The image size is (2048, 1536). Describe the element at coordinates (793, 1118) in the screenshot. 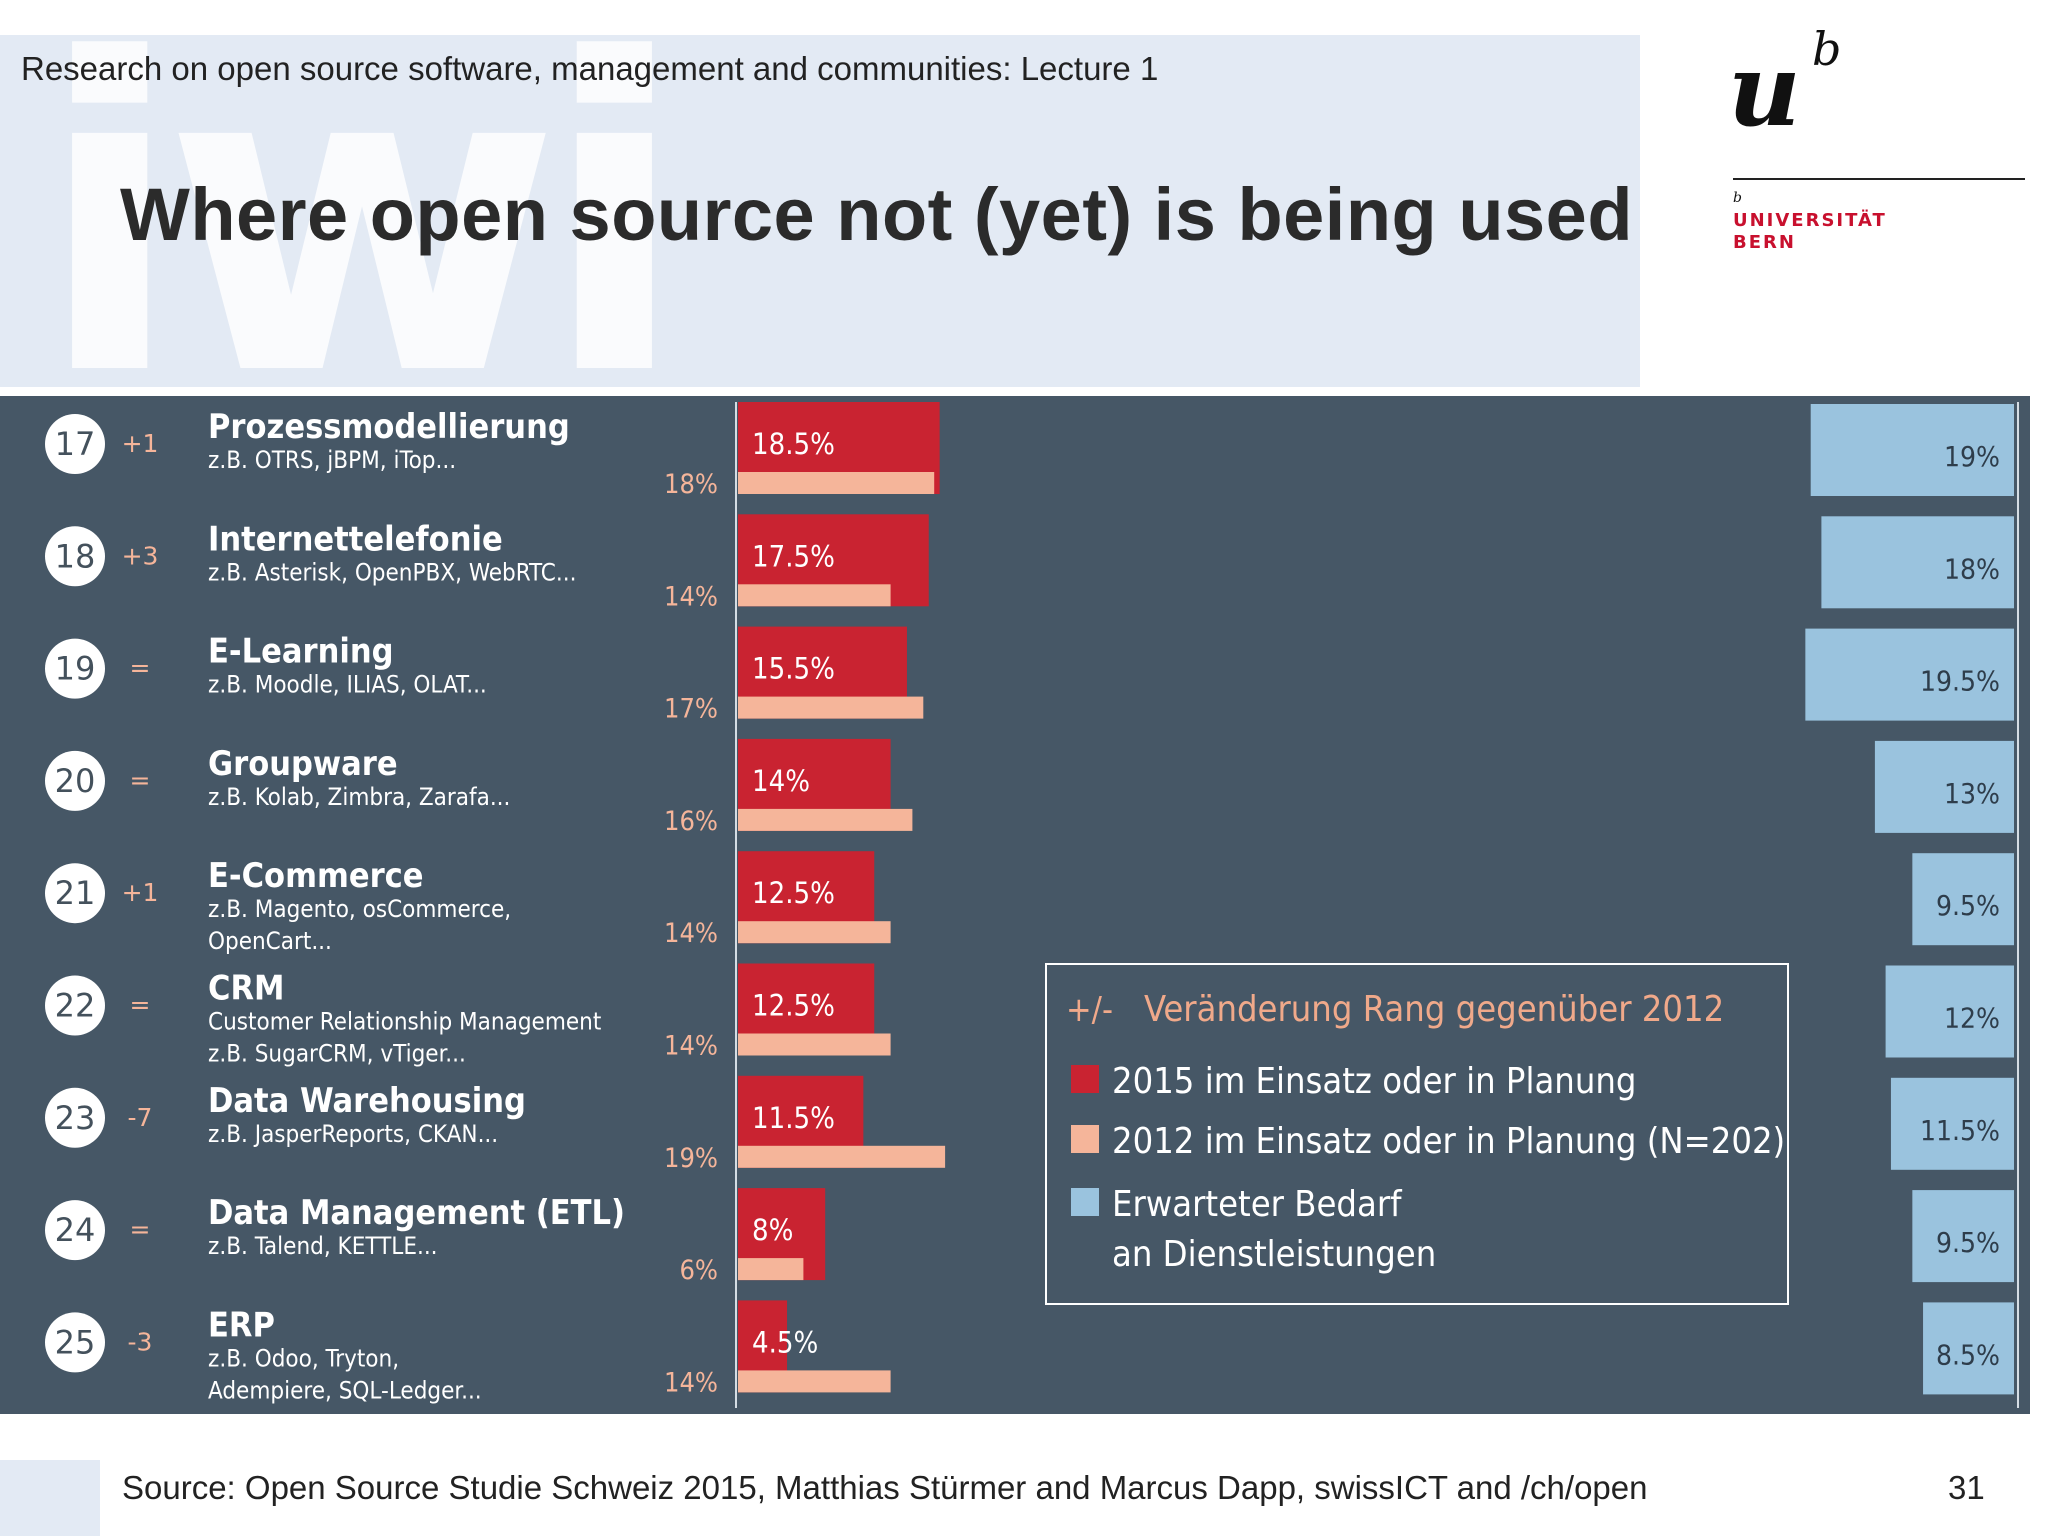

I see `bar-2015-label: 11.5%` at that location.